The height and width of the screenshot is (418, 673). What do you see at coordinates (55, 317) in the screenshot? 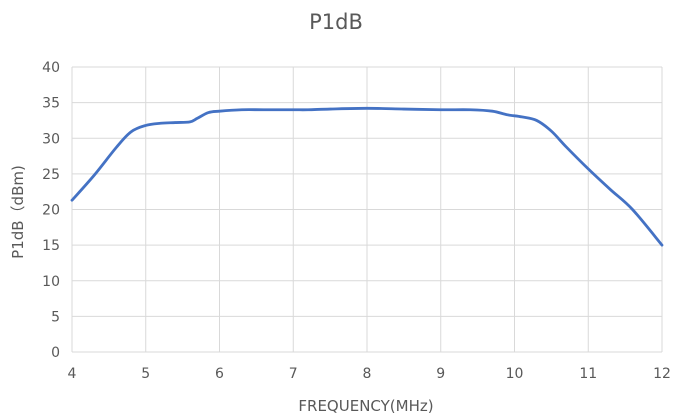
I see `y-tick-label: 5` at bounding box center [55, 317].